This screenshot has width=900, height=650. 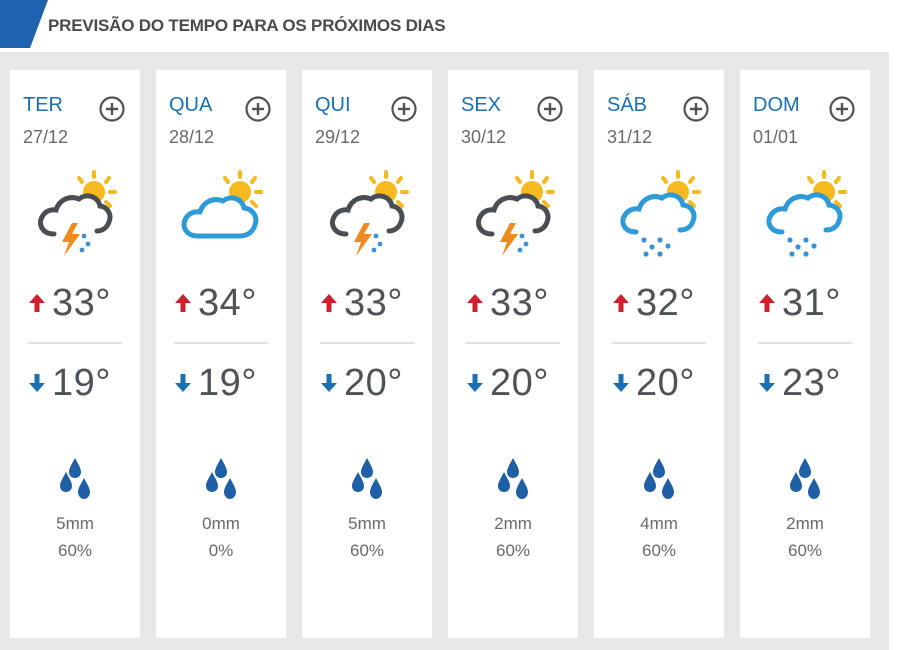 I want to click on min-temperature: 23°, so click(x=813, y=384).